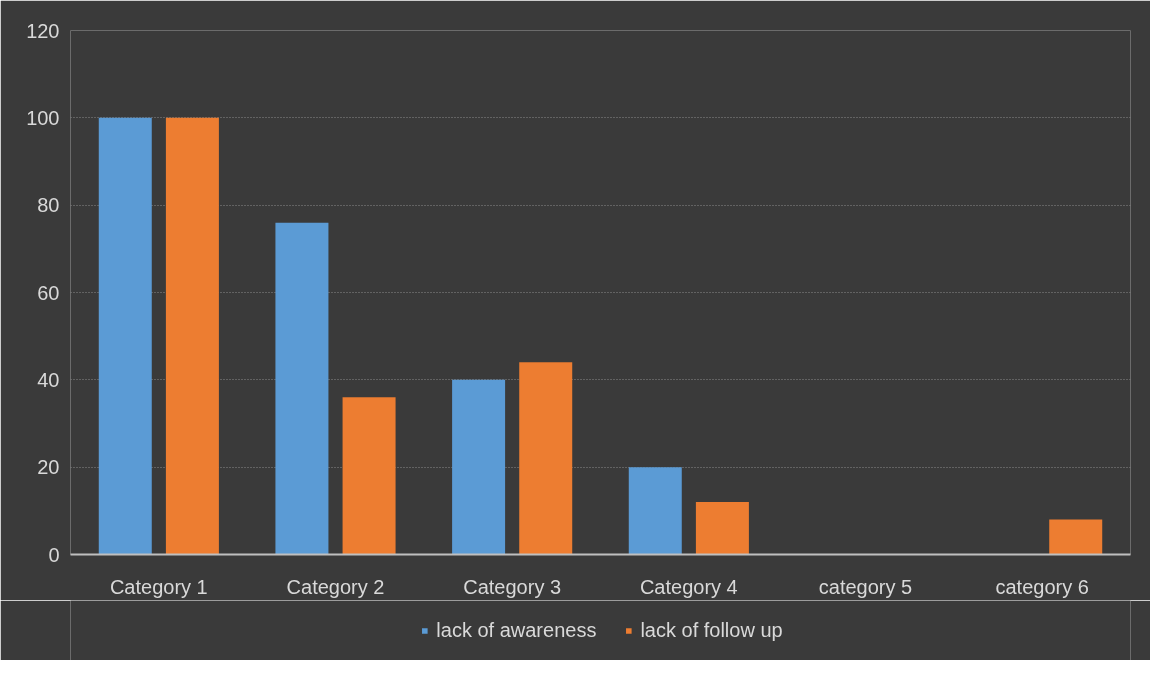 Image resolution: width=1155 pixels, height=675 pixels. I want to click on y-tick-label: 40, so click(48, 379).